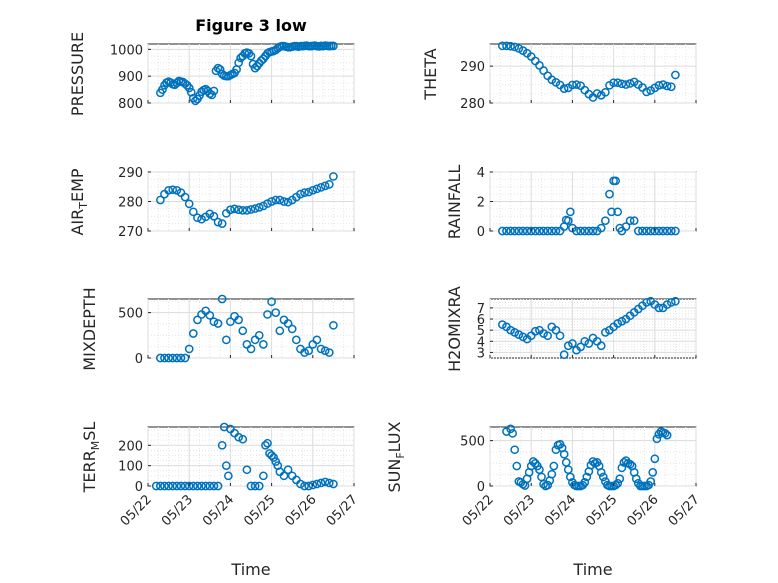 The width and height of the screenshot is (778, 583). What do you see at coordinates (519, 510) in the screenshot?
I see `x-tick-label: 05/23` at bounding box center [519, 510].